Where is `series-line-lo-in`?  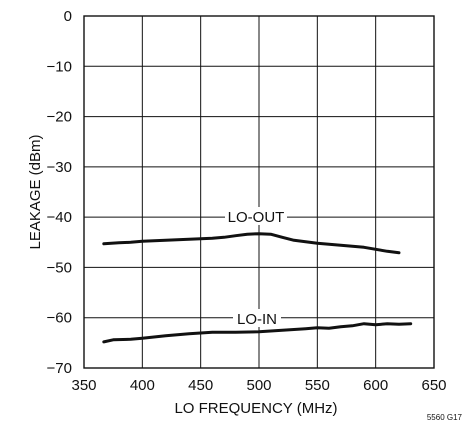 series-line-lo-in is located at coordinates (257, 333).